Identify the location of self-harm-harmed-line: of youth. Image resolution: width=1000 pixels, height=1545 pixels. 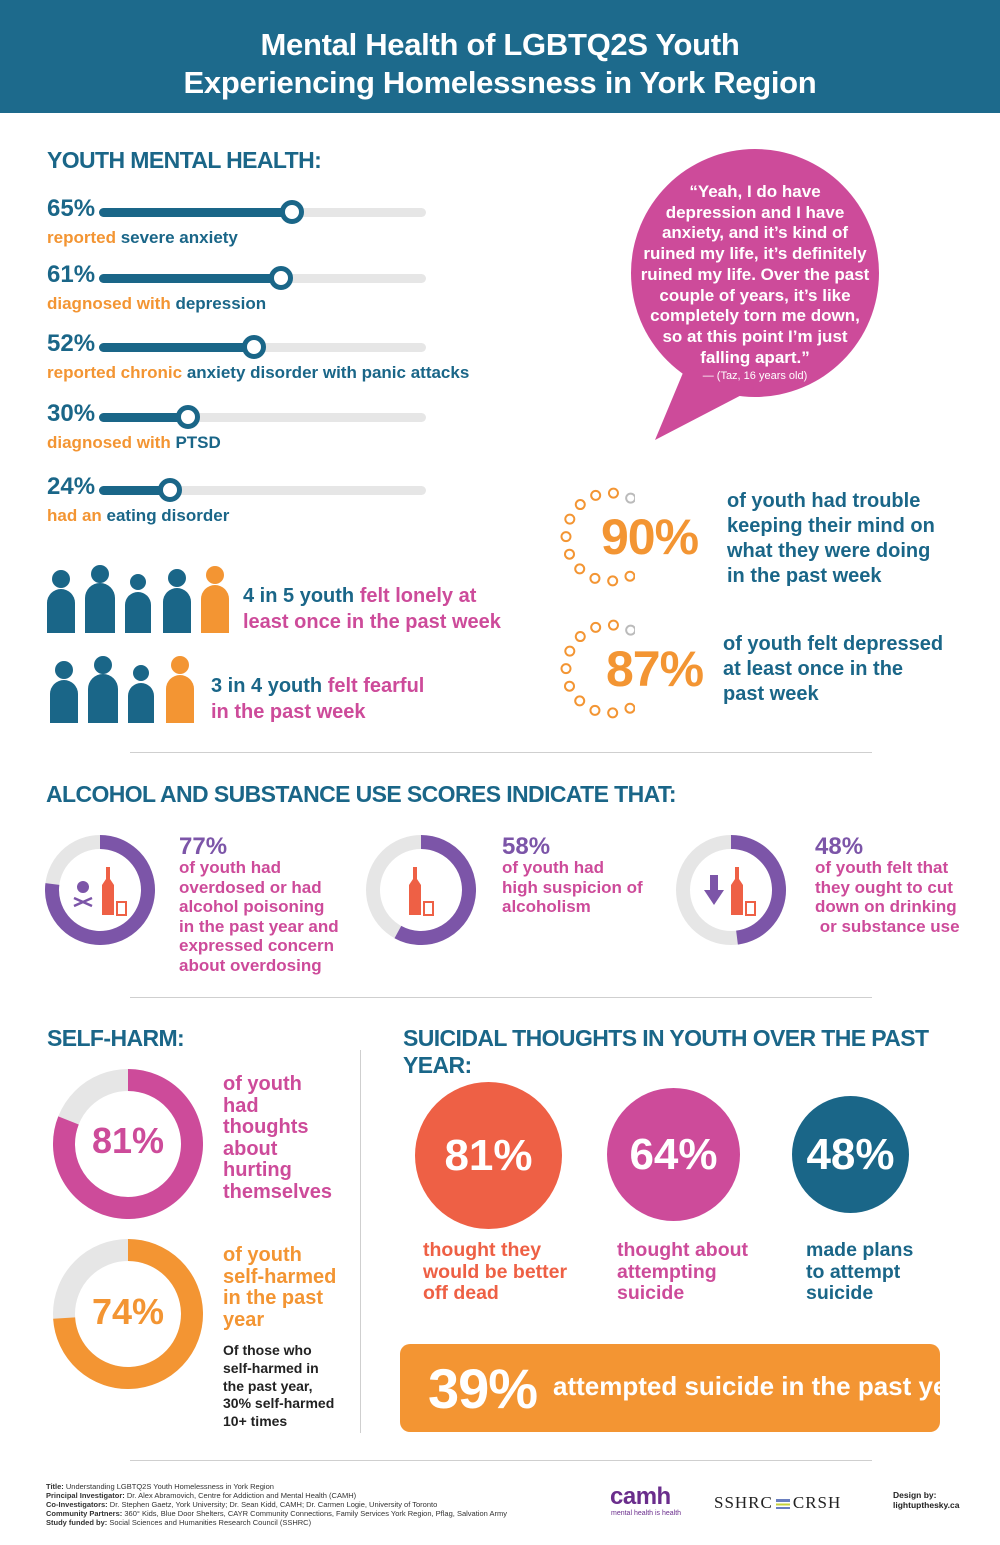
(262, 1255).